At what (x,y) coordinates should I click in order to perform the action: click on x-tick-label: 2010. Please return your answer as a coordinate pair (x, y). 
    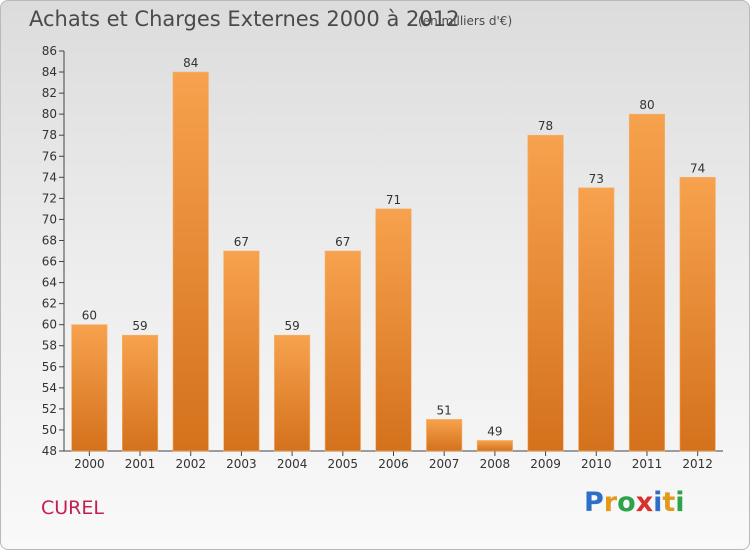
    Looking at the image, I should click on (596, 464).